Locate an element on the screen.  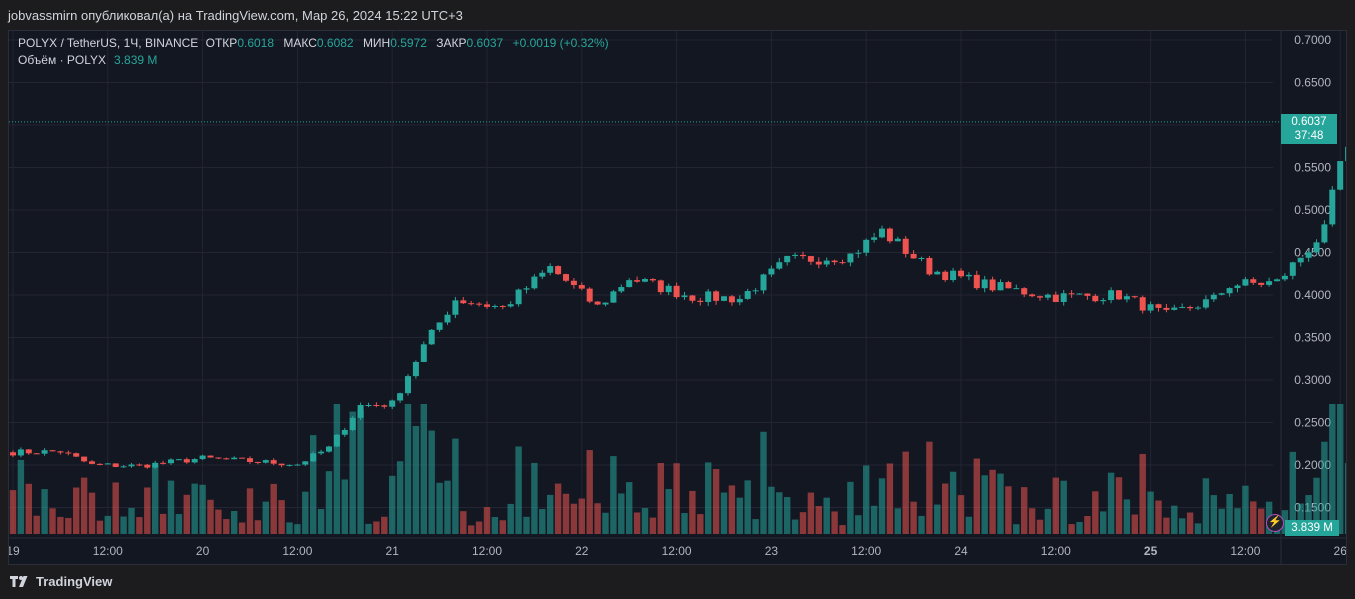
volume-legend: Объём · POLYX 3.839 M is located at coordinates (90, 60).